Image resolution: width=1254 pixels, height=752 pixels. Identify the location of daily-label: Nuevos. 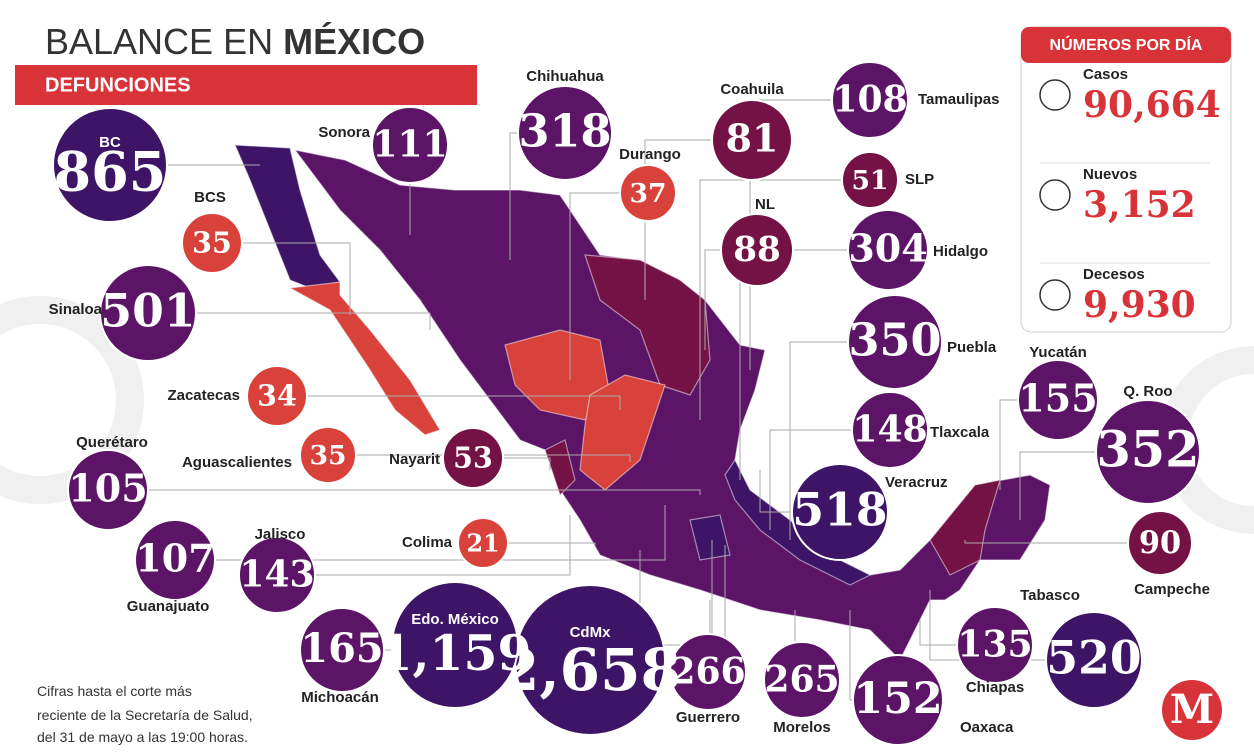
(1110, 174).